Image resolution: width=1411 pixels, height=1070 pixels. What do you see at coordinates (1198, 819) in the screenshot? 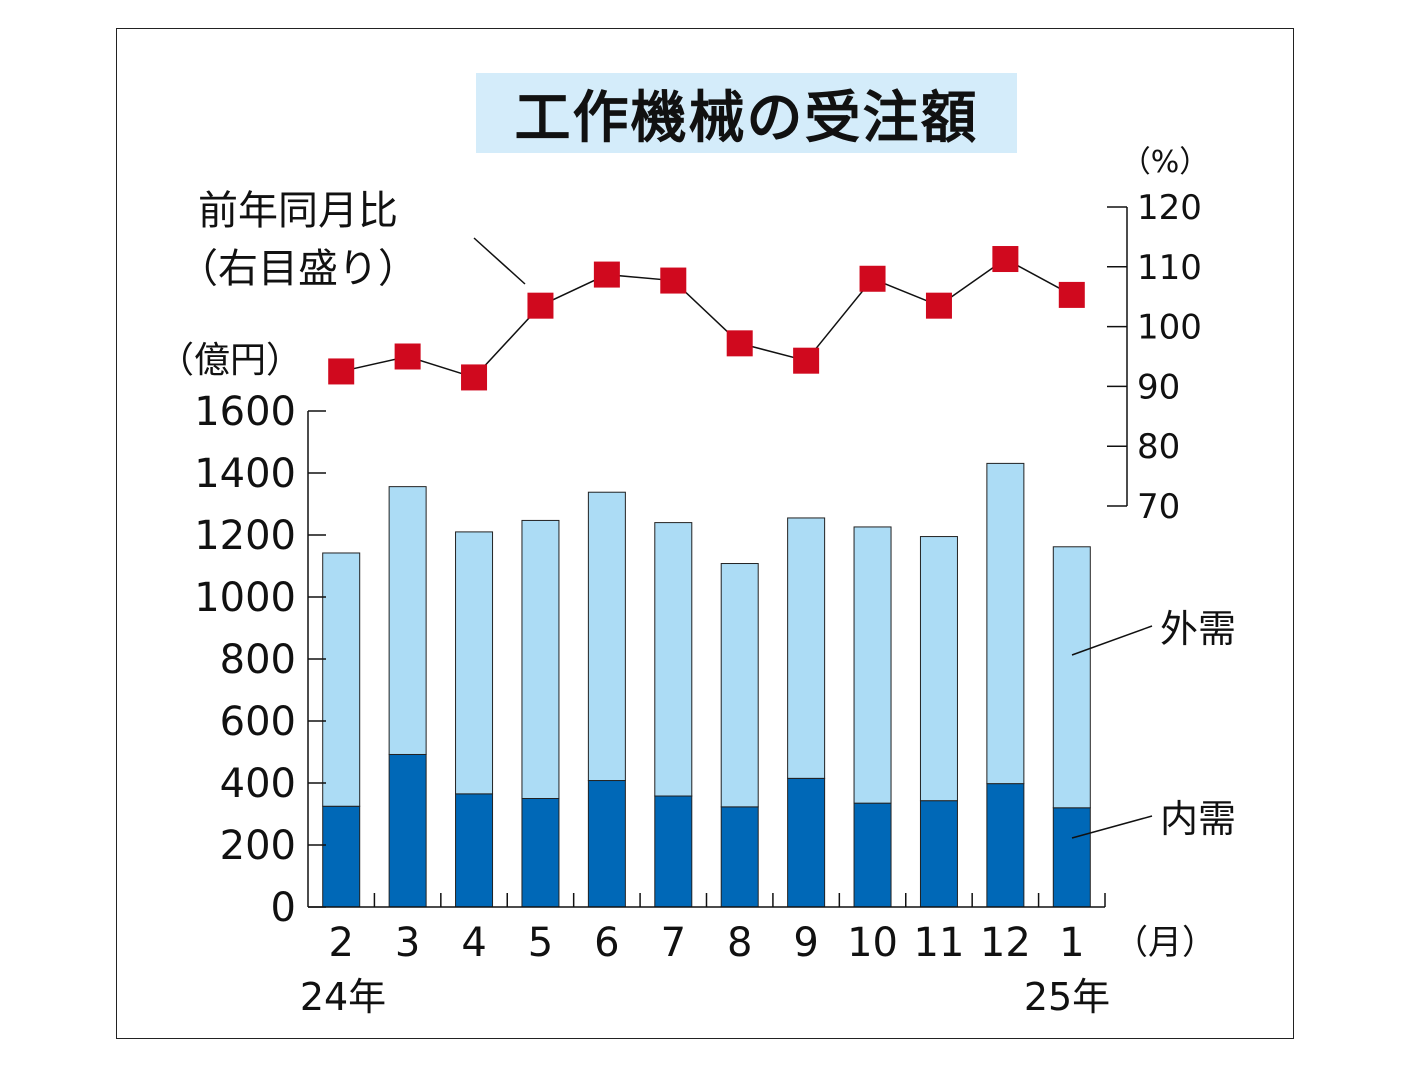
I see `legend-label-domestic: 内需` at bounding box center [1198, 819].